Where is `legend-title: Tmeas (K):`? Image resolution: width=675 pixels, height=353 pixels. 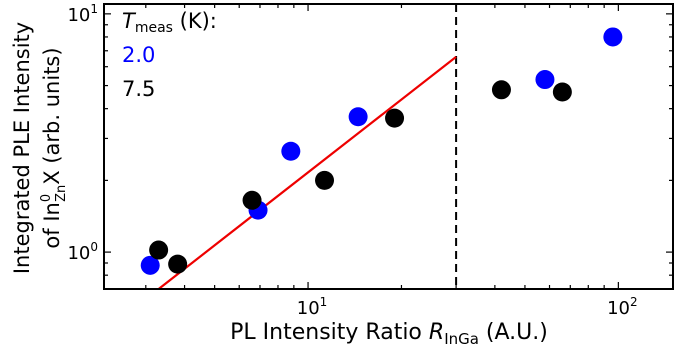 legend-title: Tmeas (K): is located at coordinates (169, 22).